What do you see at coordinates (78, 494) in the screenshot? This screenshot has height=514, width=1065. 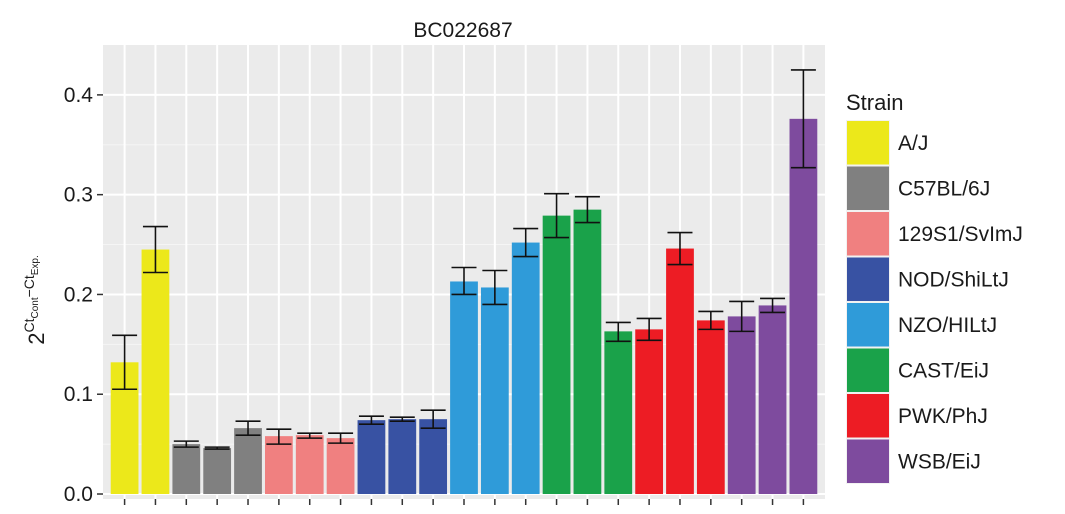 I see `y-tick-label: 0.0` at bounding box center [78, 494].